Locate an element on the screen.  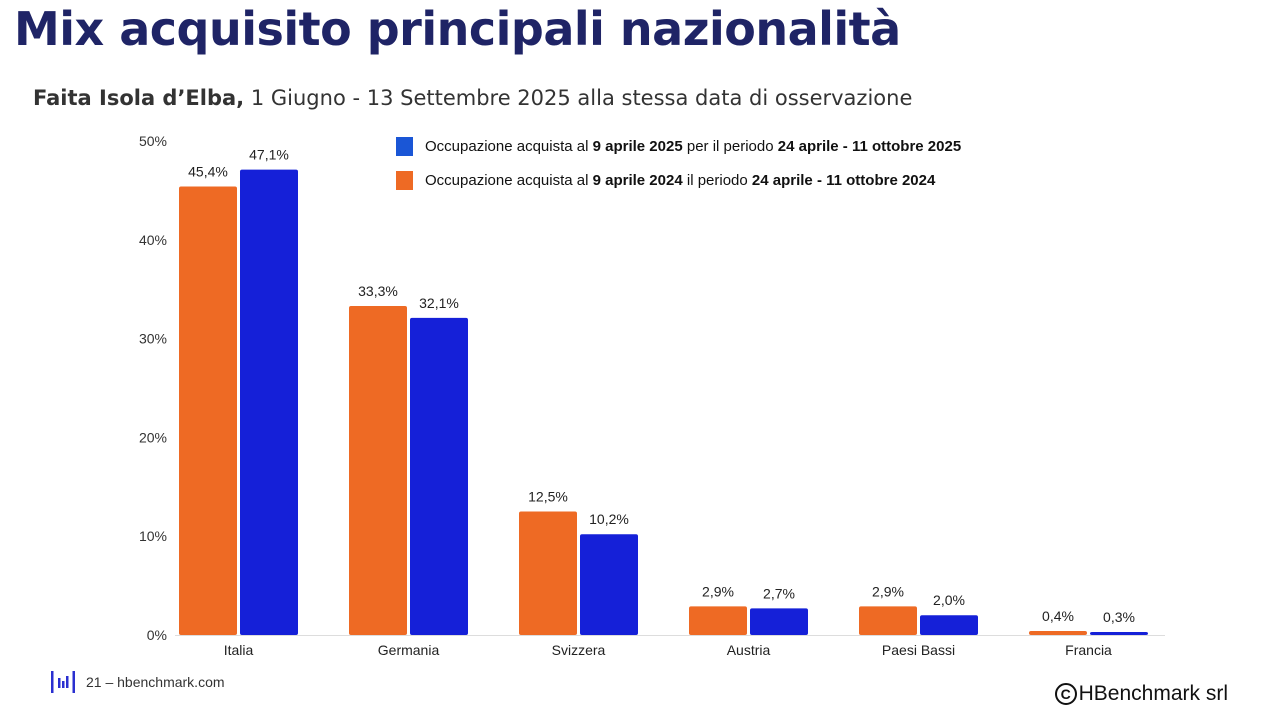
data-label: 2,0% is located at coordinates (949, 600).